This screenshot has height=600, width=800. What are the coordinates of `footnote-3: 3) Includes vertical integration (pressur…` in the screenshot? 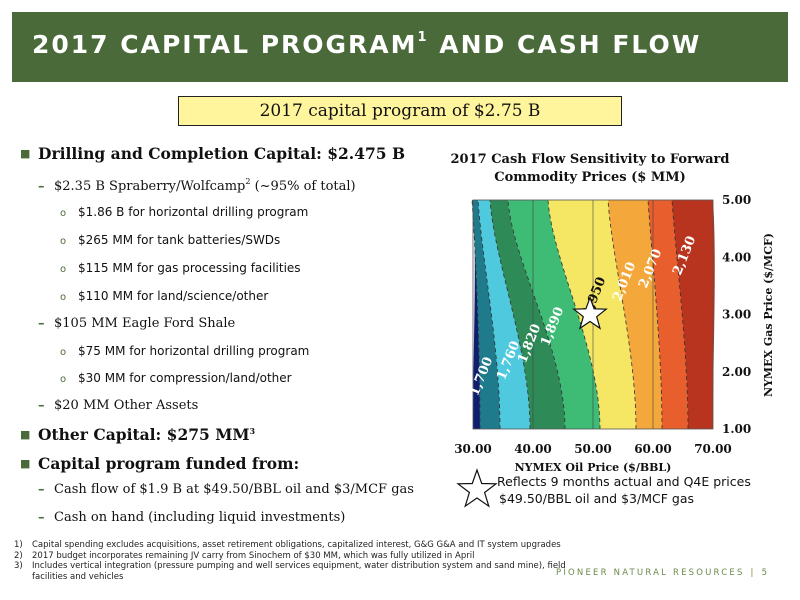 It's located at (290, 571).